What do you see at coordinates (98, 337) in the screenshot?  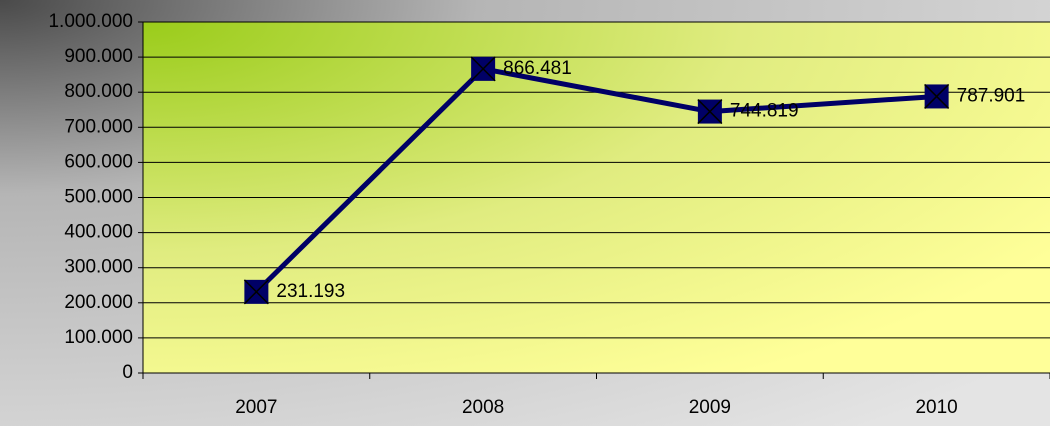 I see `y-tick-label: 100.000` at bounding box center [98, 337].